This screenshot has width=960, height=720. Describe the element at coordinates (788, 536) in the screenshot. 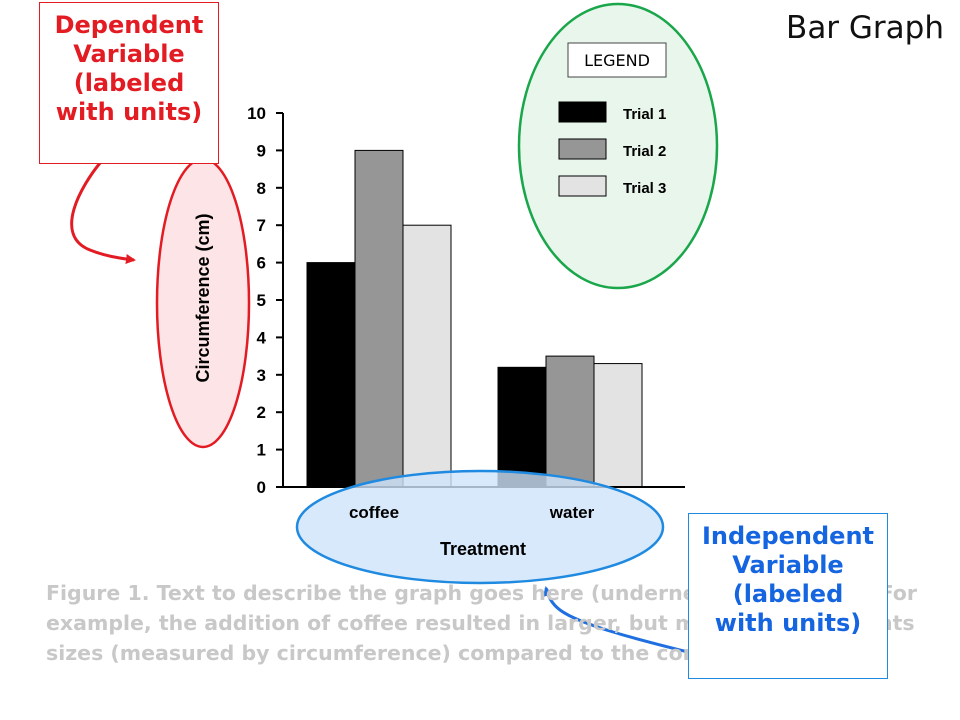

I see `callout-line: Independent` at that location.